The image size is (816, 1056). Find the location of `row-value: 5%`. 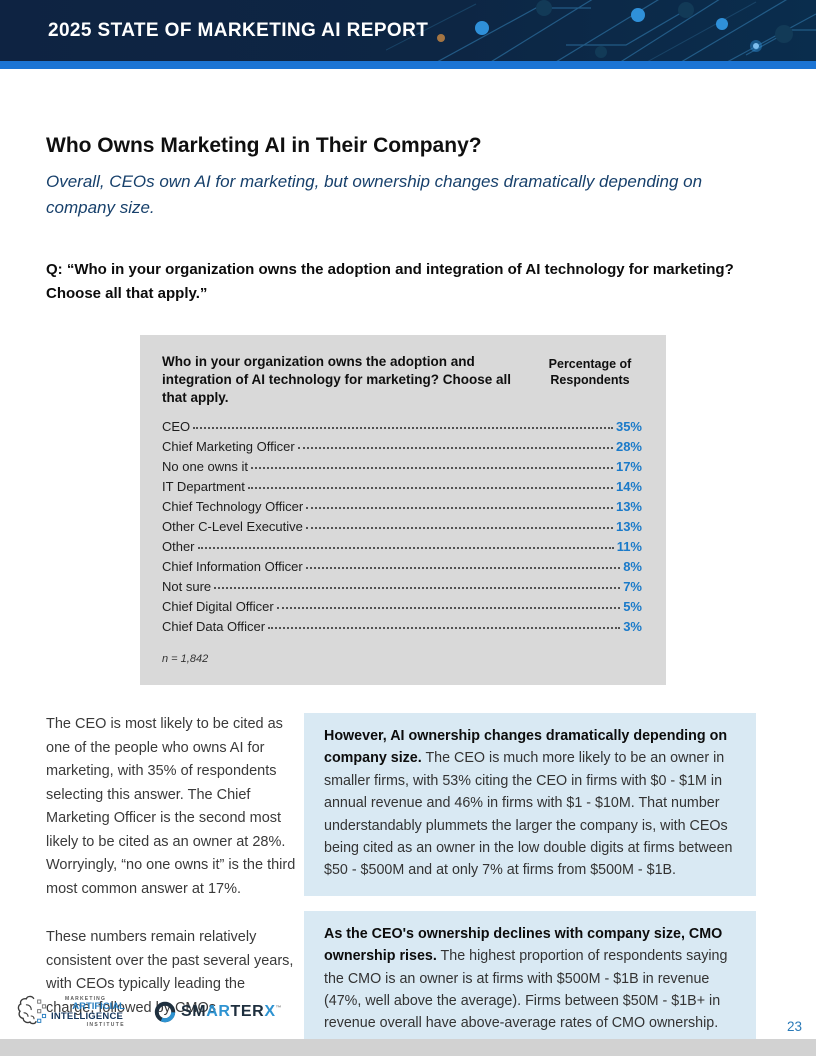

row-value: 5% is located at coordinates (632, 606).